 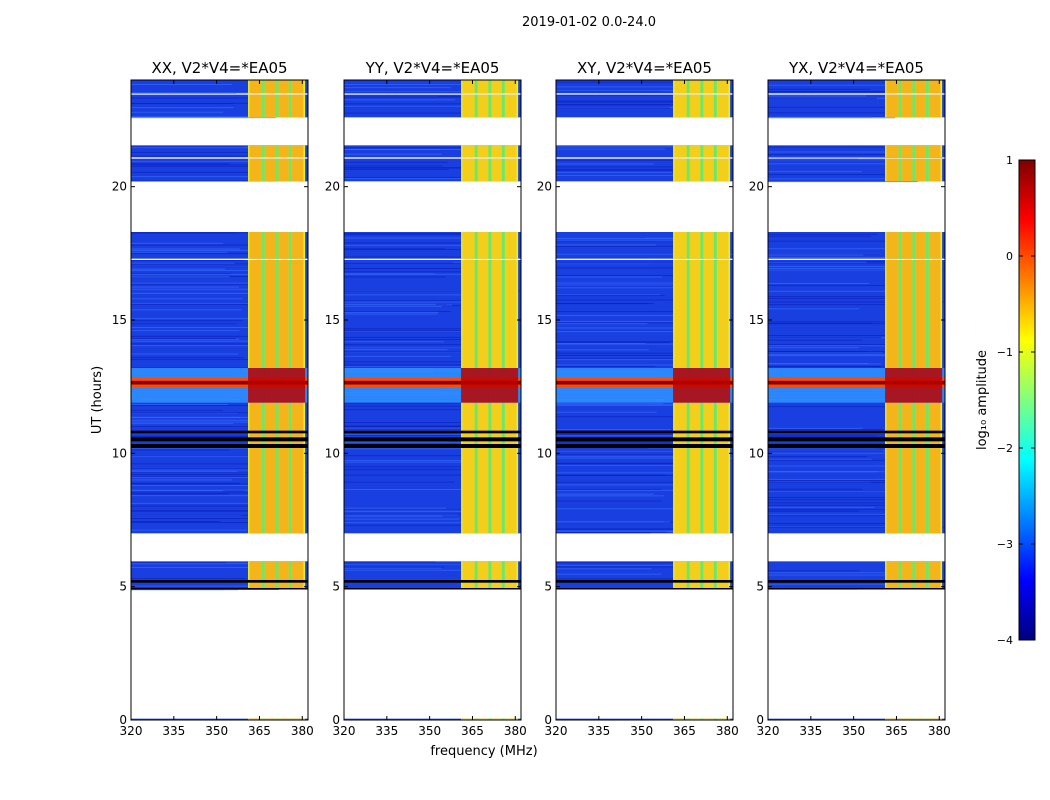 What do you see at coordinates (1016, 400) in the screenshot?
I see `colorbar-ticks: 1 0 −1 −2 −3 −4` at bounding box center [1016, 400].